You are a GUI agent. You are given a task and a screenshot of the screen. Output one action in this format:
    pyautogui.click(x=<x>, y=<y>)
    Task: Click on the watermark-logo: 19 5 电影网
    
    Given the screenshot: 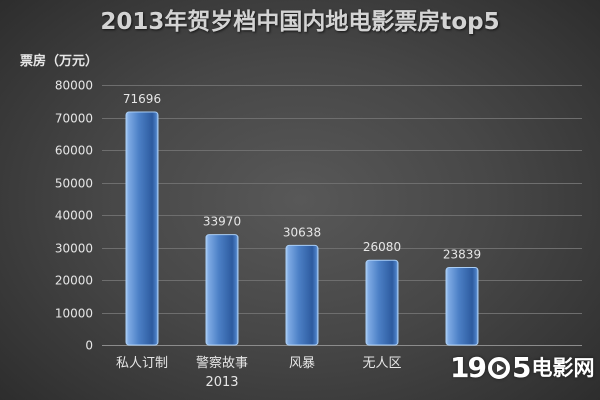 What is the action you would take?
    pyautogui.click(x=522, y=368)
    